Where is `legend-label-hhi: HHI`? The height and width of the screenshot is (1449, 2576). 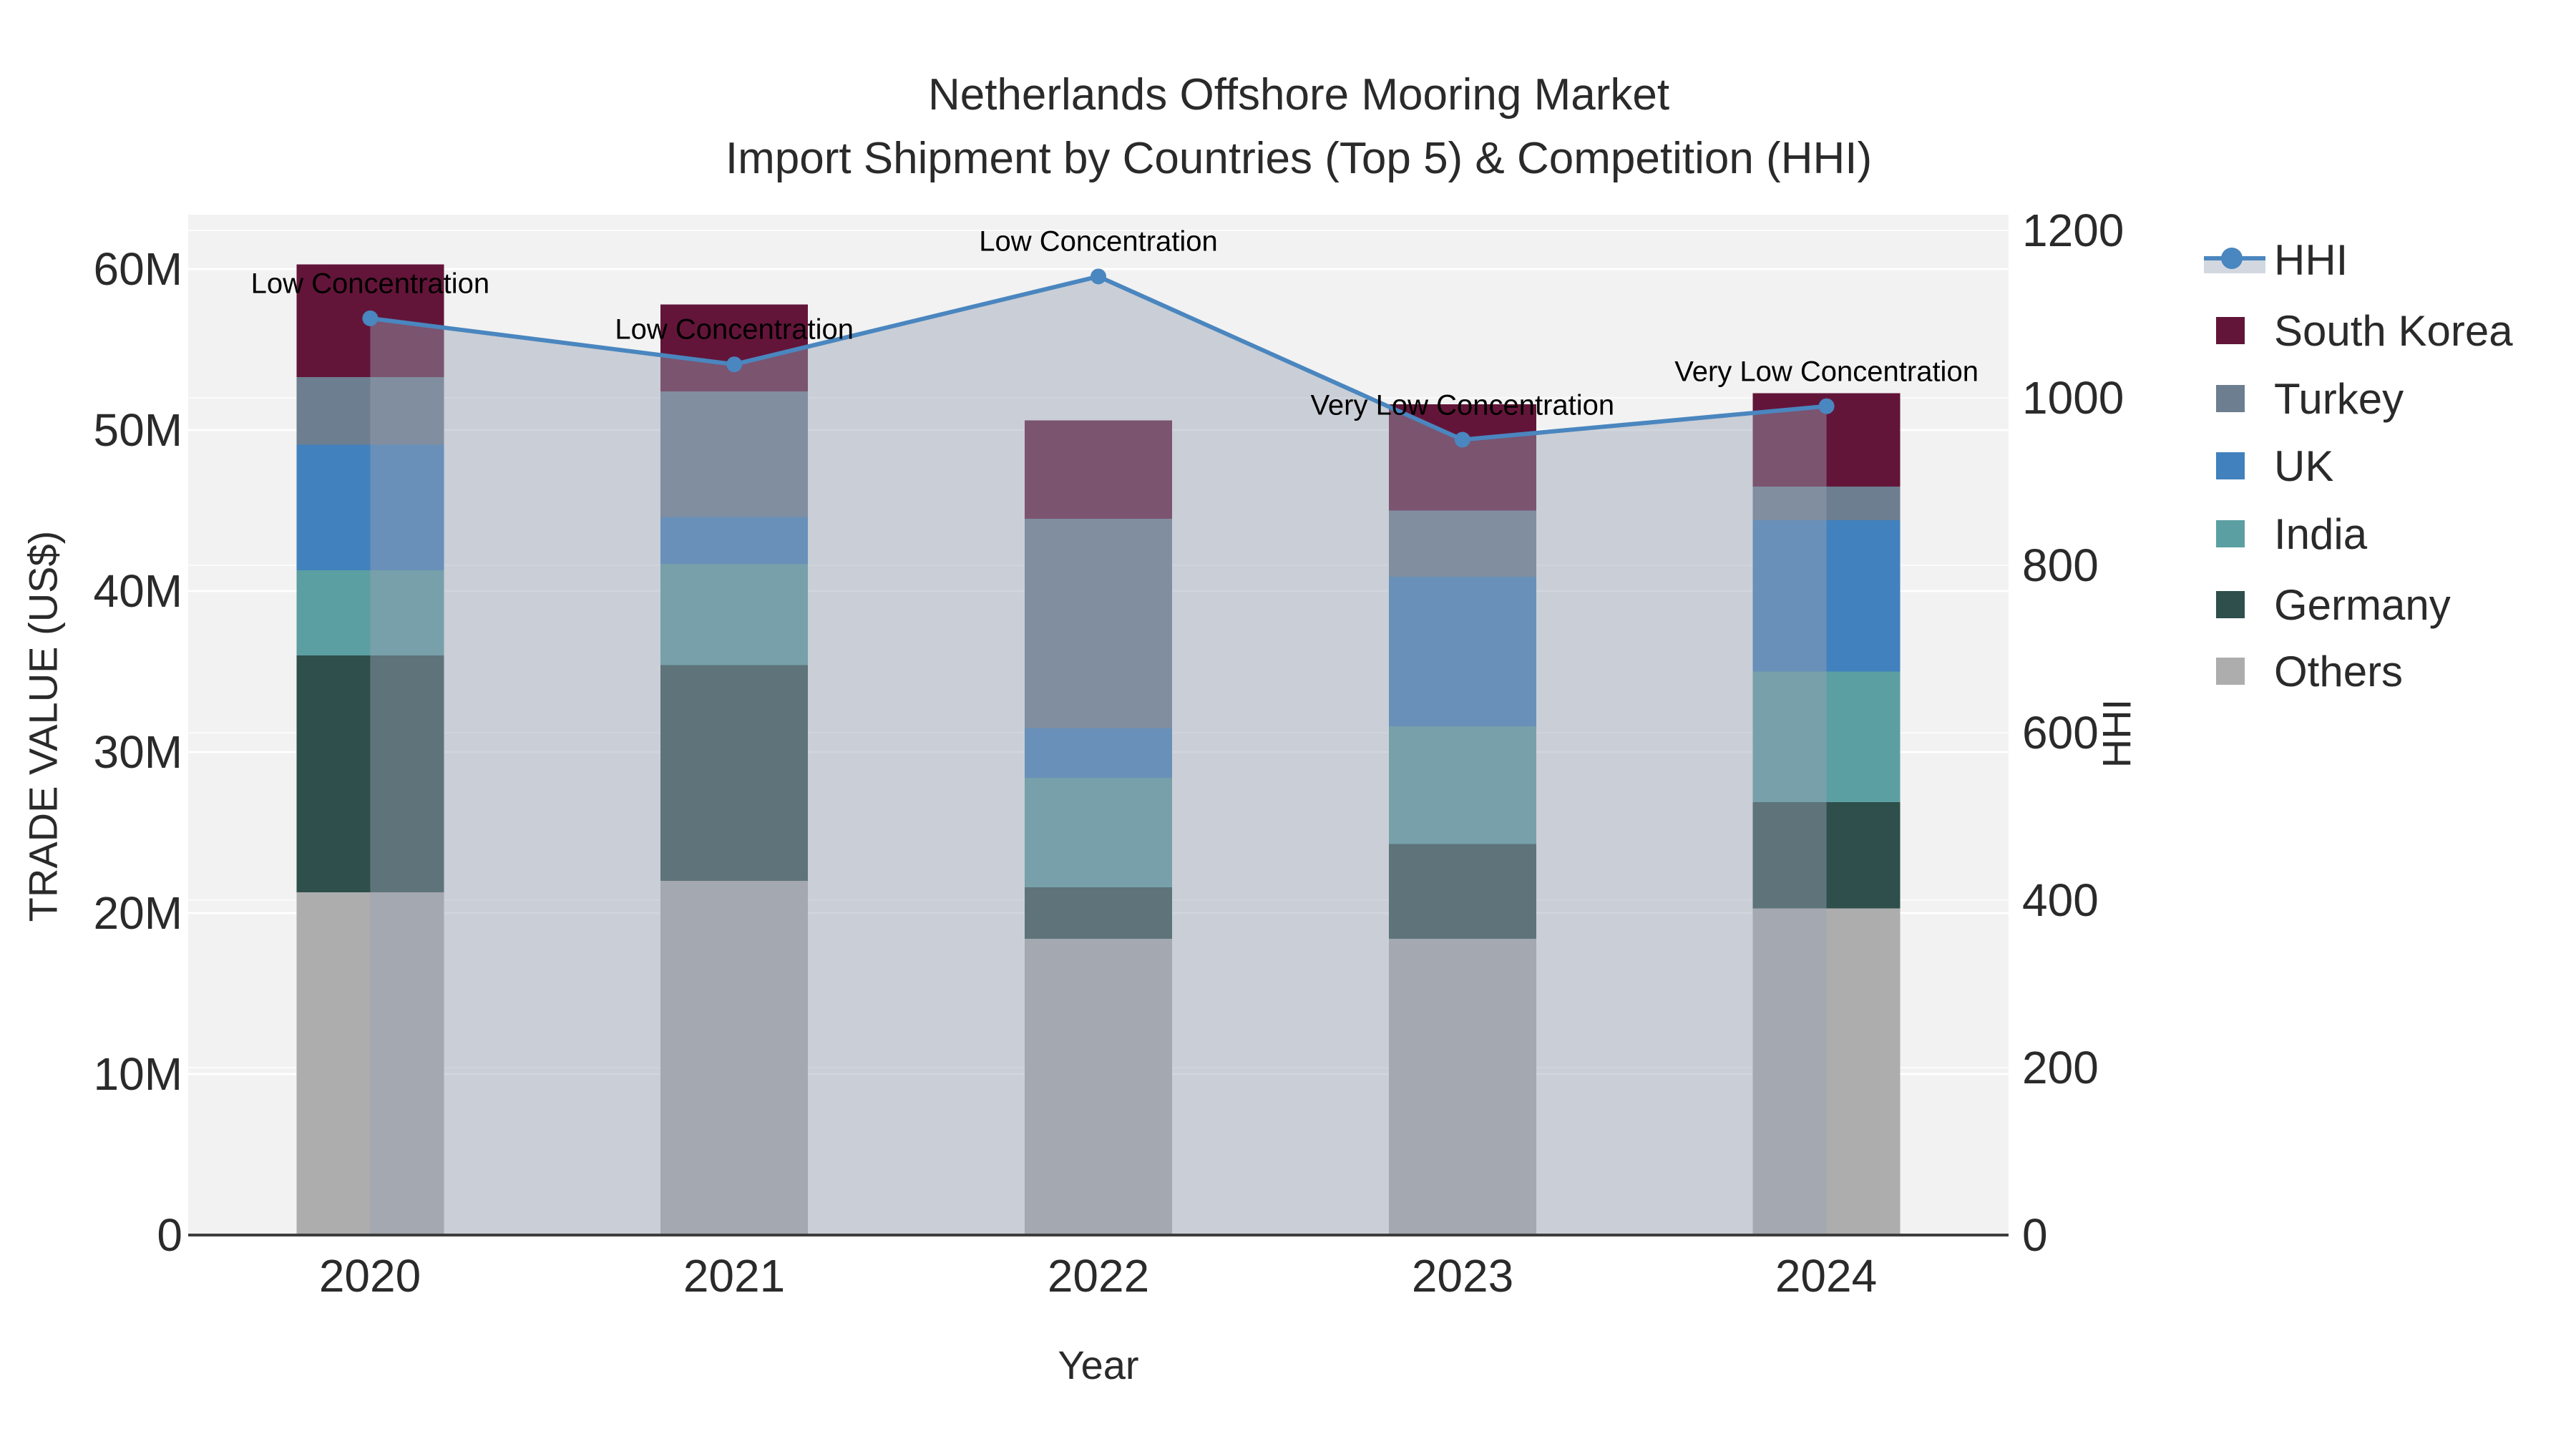
legend-label-hhi: HHI is located at coordinates (2311, 259).